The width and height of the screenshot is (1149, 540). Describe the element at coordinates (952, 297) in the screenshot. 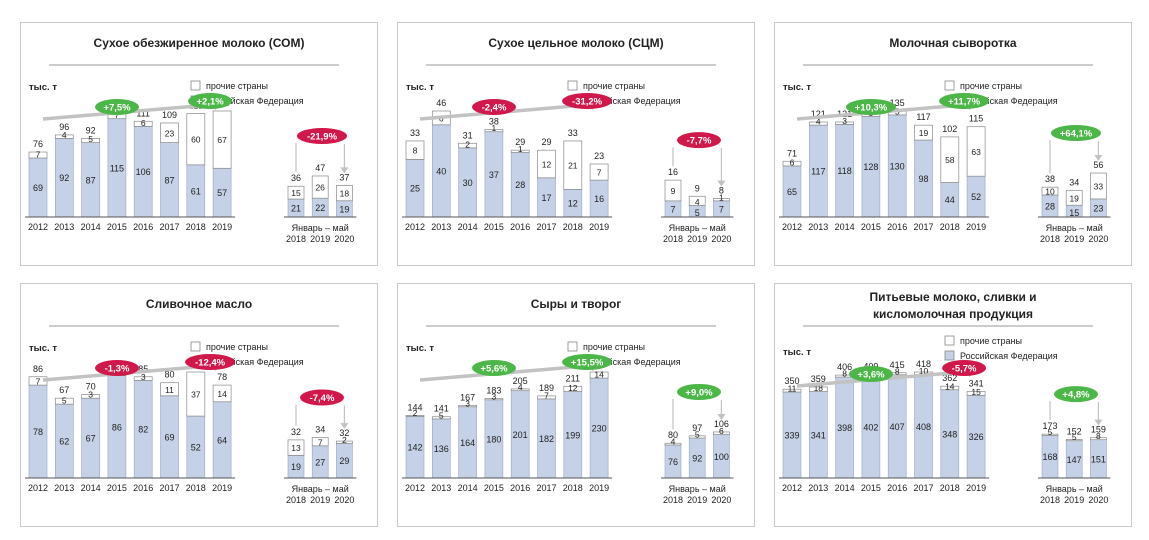

I see `chart-title-line: Питьевые молоко, сливки и` at that location.